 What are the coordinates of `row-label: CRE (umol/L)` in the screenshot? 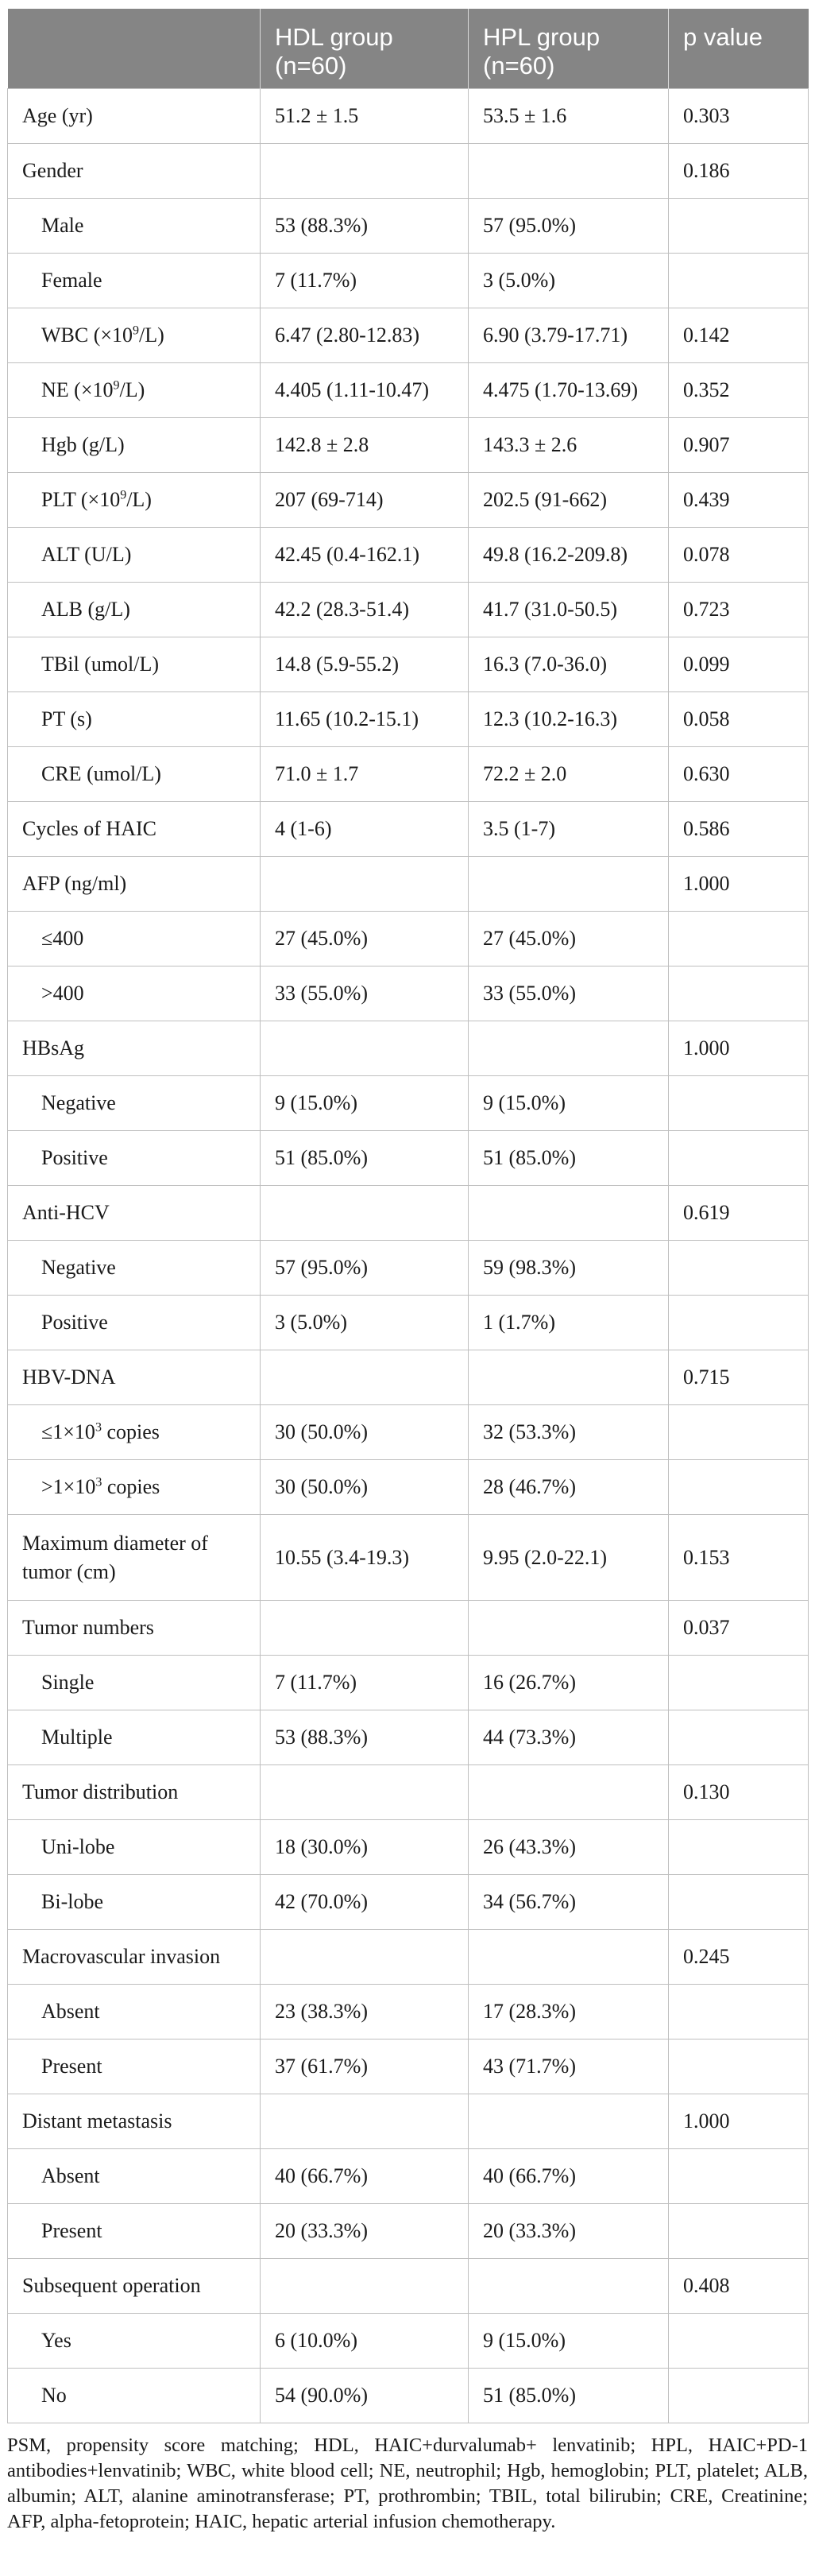 It's located at (134, 774).